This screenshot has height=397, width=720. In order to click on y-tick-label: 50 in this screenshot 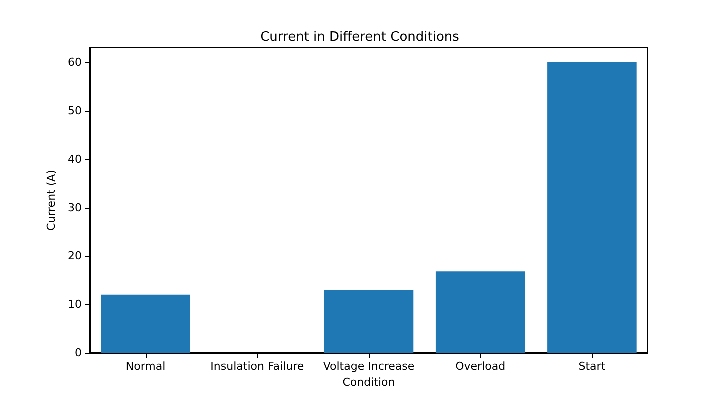, I will do `click(75, 111)`.